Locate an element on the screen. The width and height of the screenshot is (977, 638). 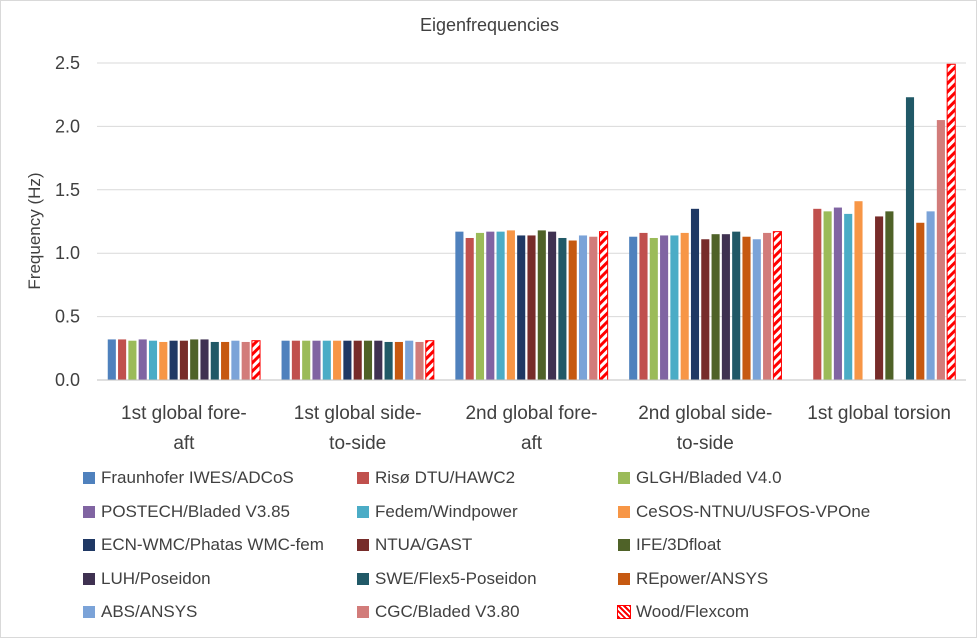
x-category-label: 1st global fore- is located at coordinates (184, 413).